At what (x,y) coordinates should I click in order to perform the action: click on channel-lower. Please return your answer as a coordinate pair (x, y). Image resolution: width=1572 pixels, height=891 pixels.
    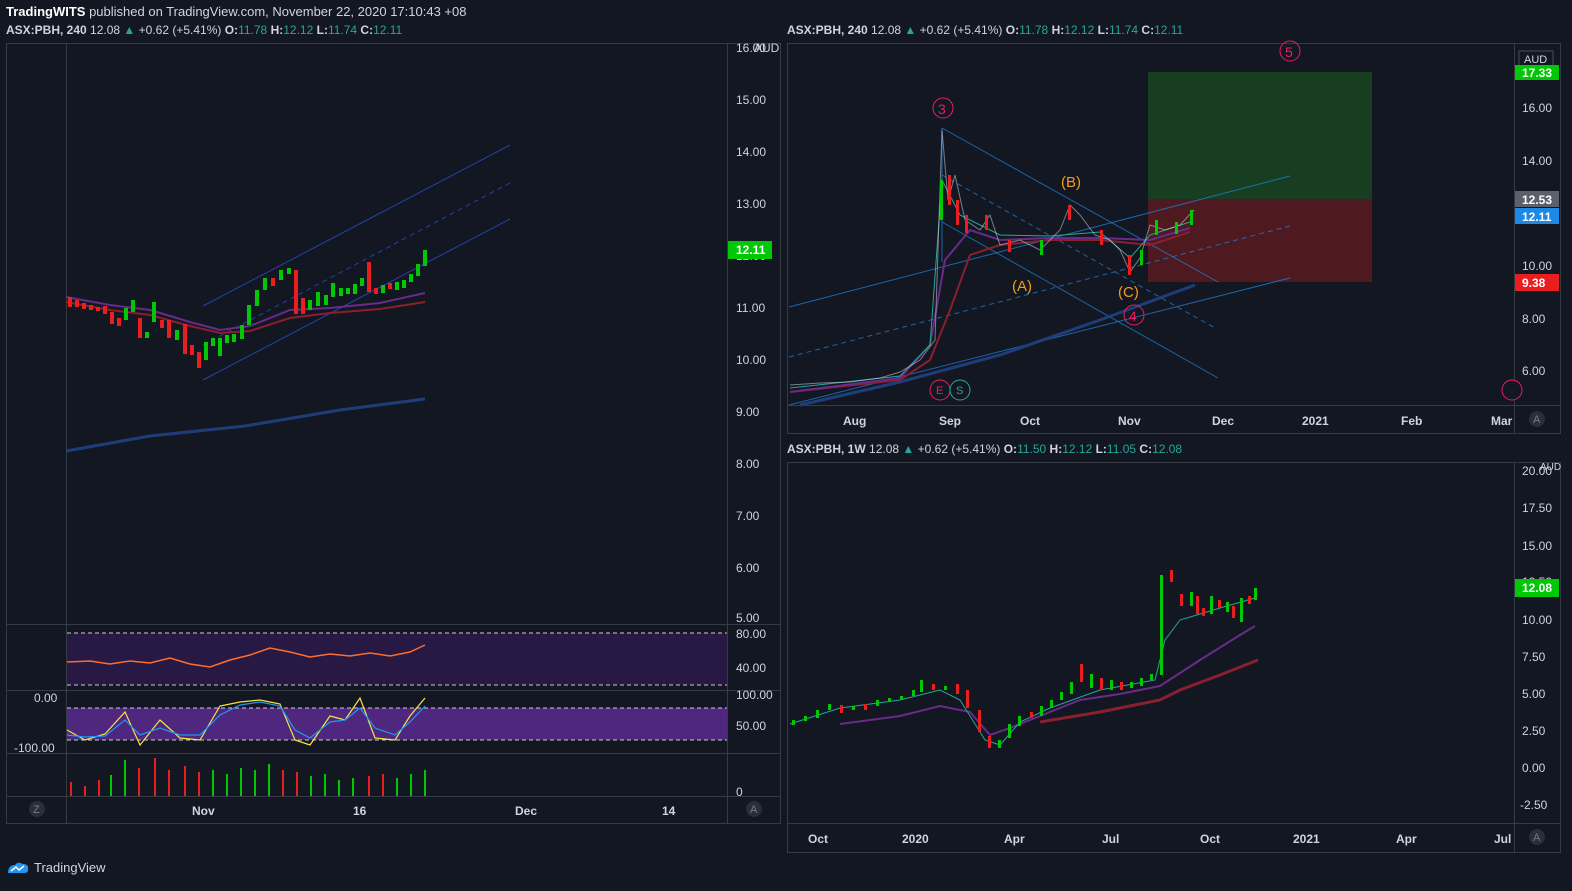
    Looking at the image, I should click on (356, 299).